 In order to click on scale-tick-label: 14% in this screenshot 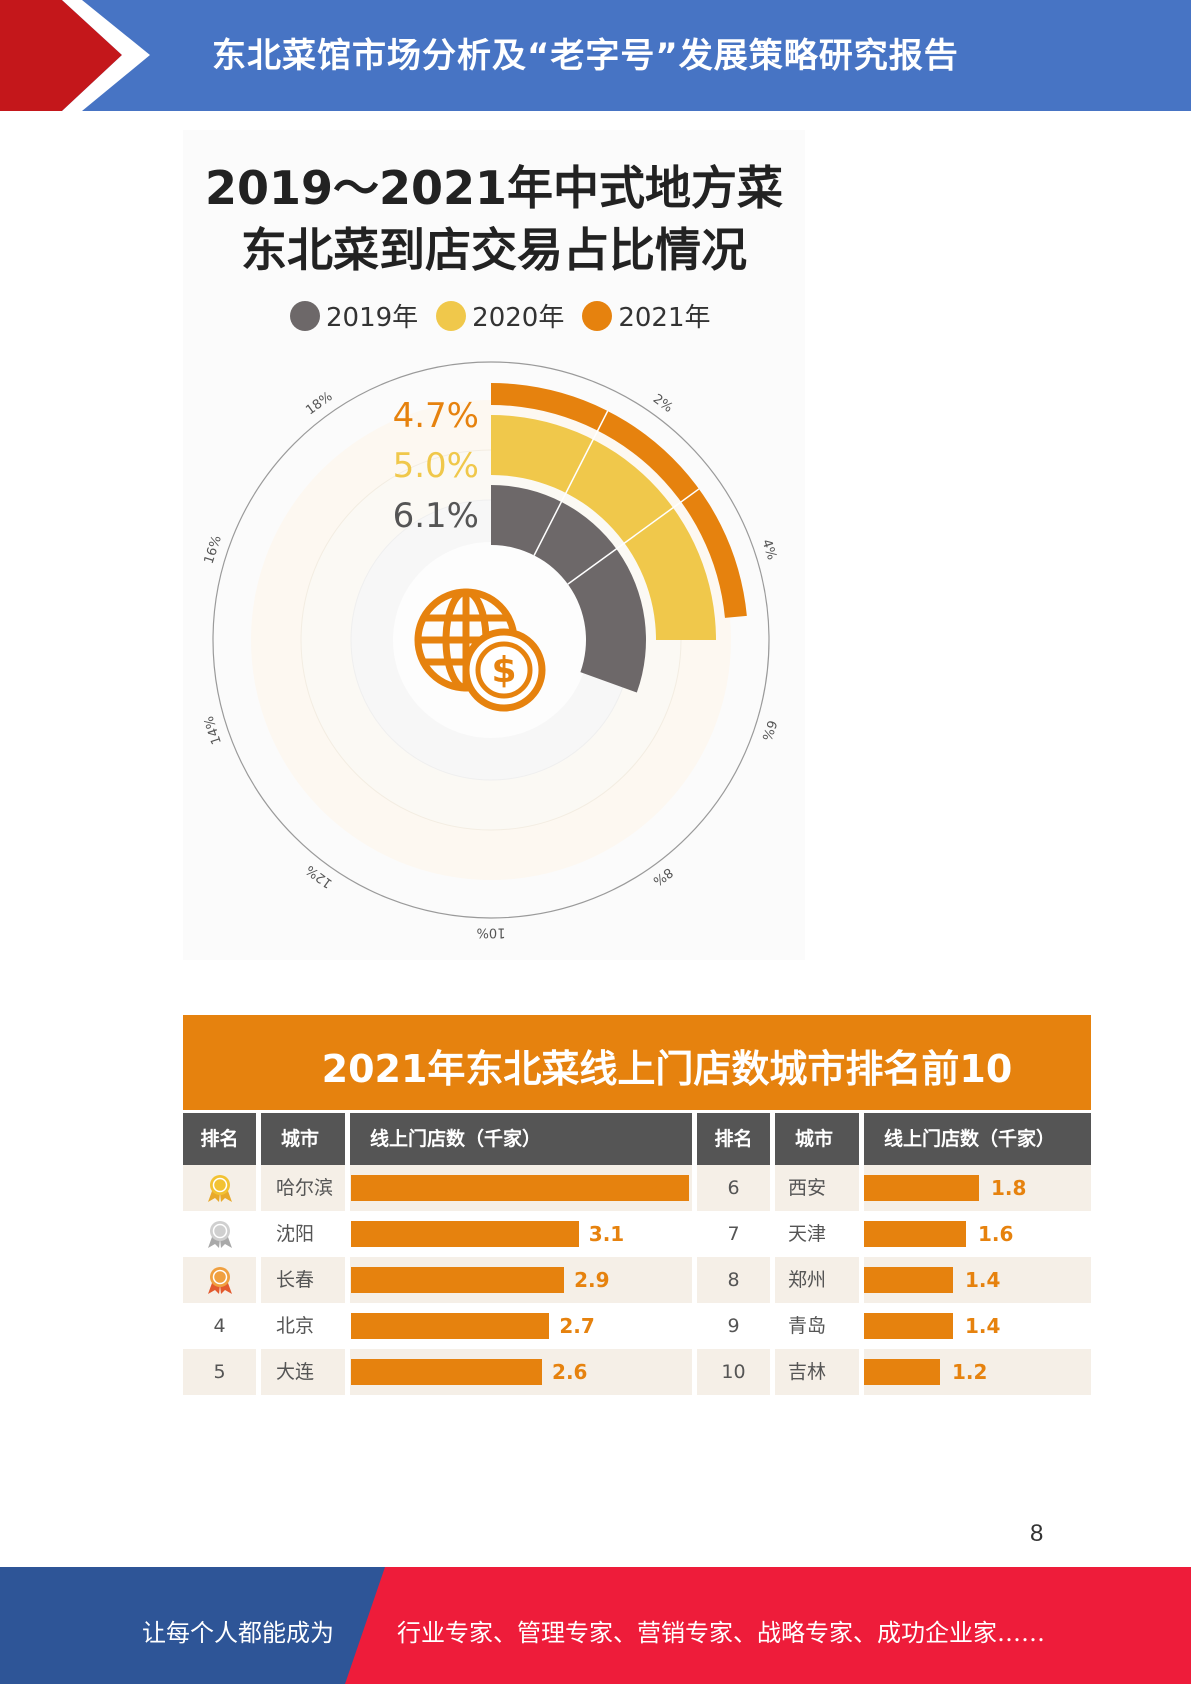, I will do `click(213, 730)`.